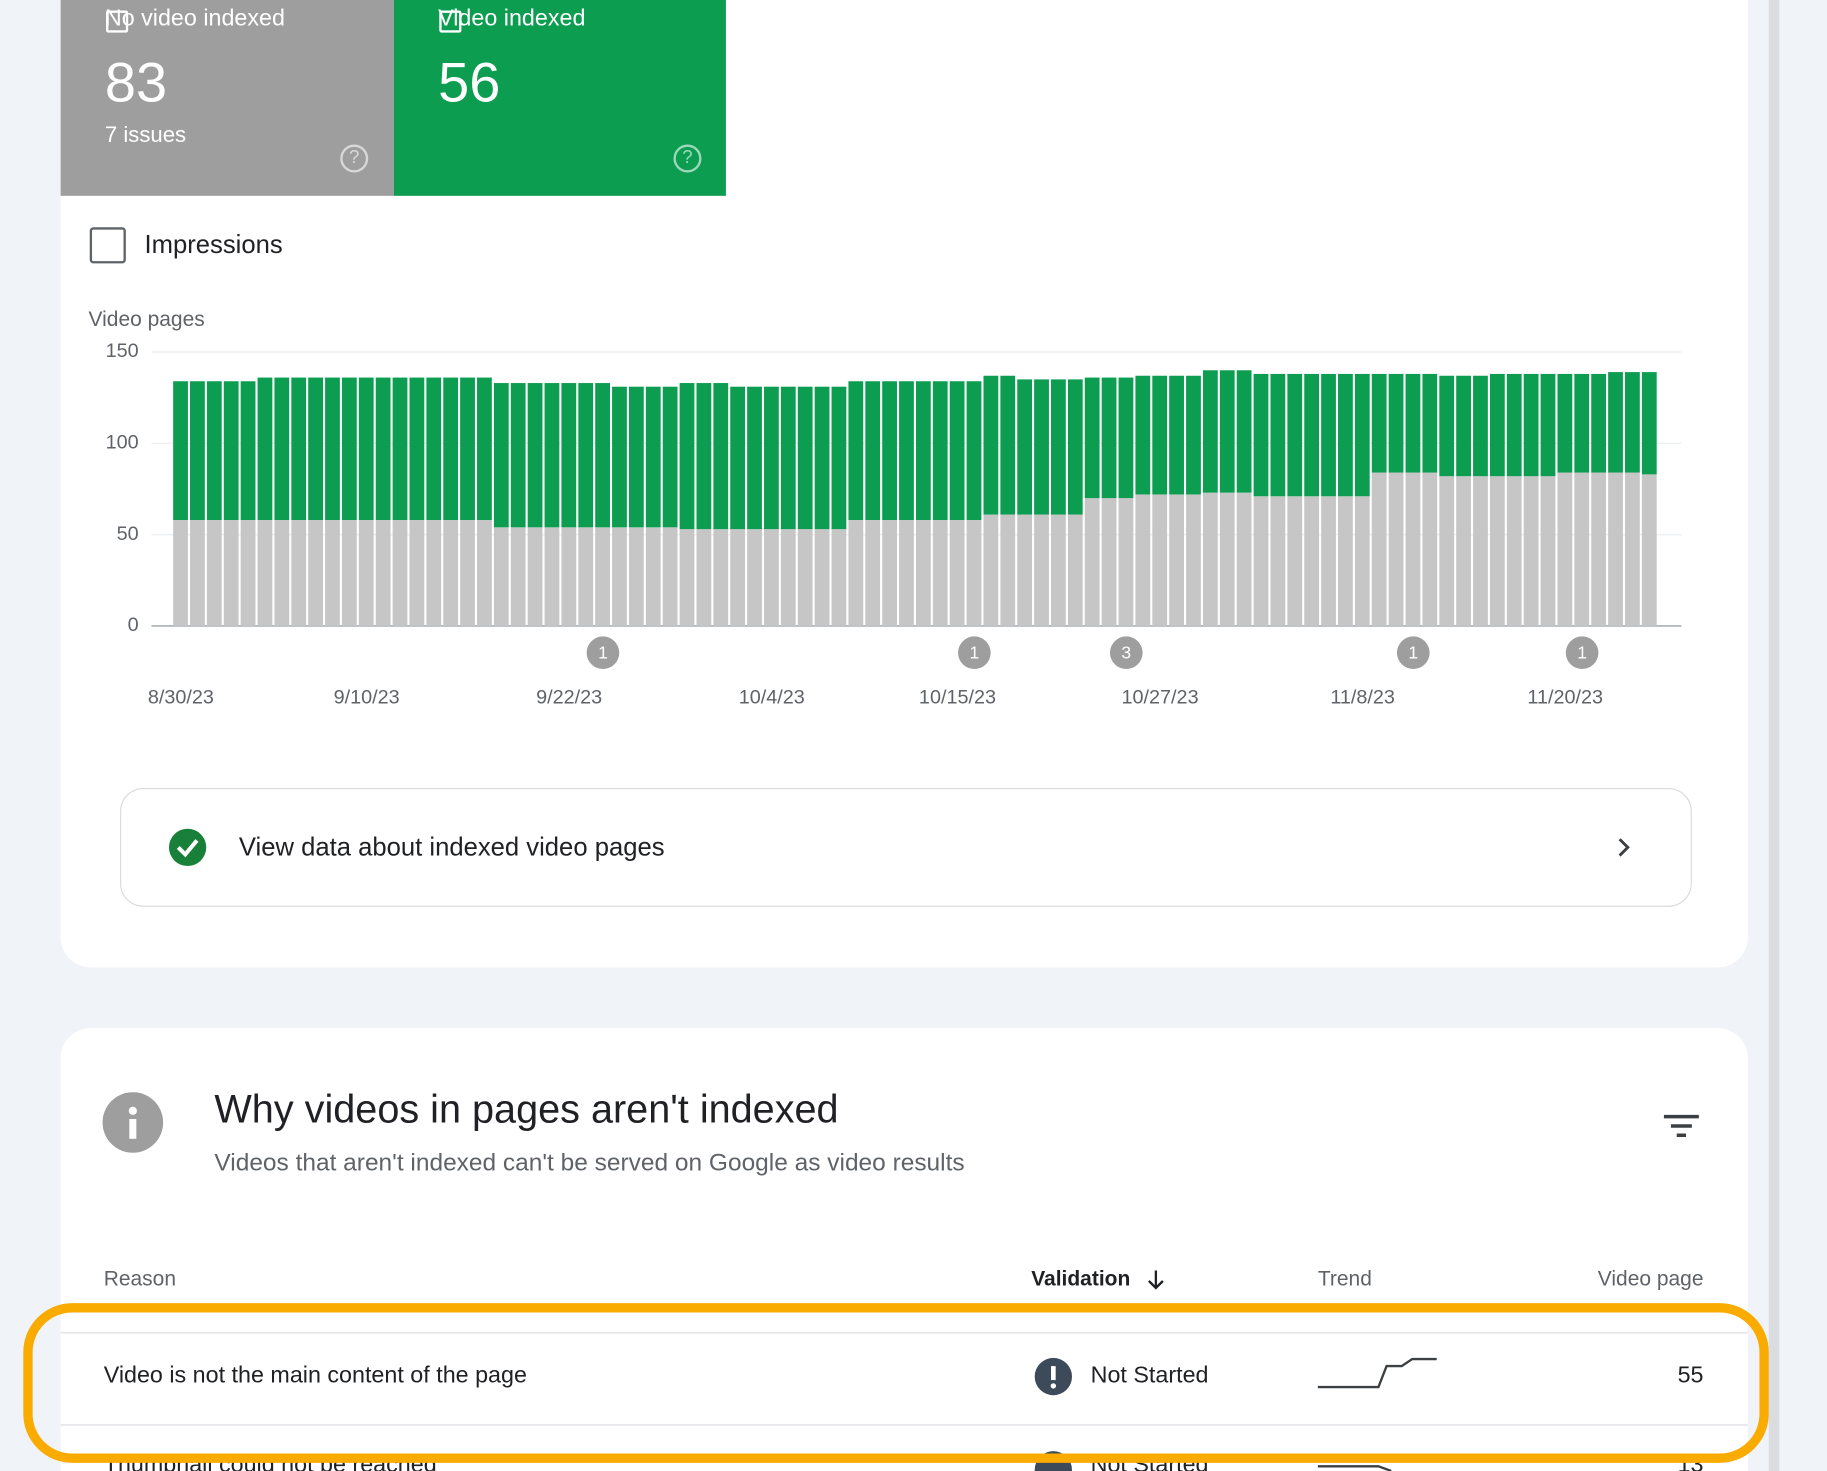 The height and width of the screenshot is (1471, 1827). I want to click on filter-icon, so click(1682, 1127).